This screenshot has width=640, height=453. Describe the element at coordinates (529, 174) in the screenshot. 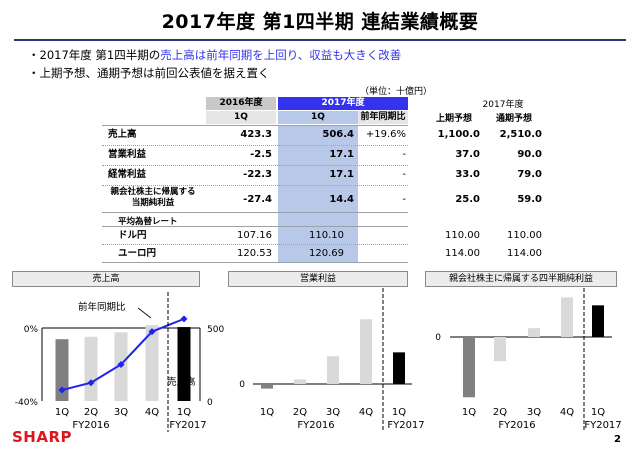

I see `cell-ord-fy: 79.0` at that location.